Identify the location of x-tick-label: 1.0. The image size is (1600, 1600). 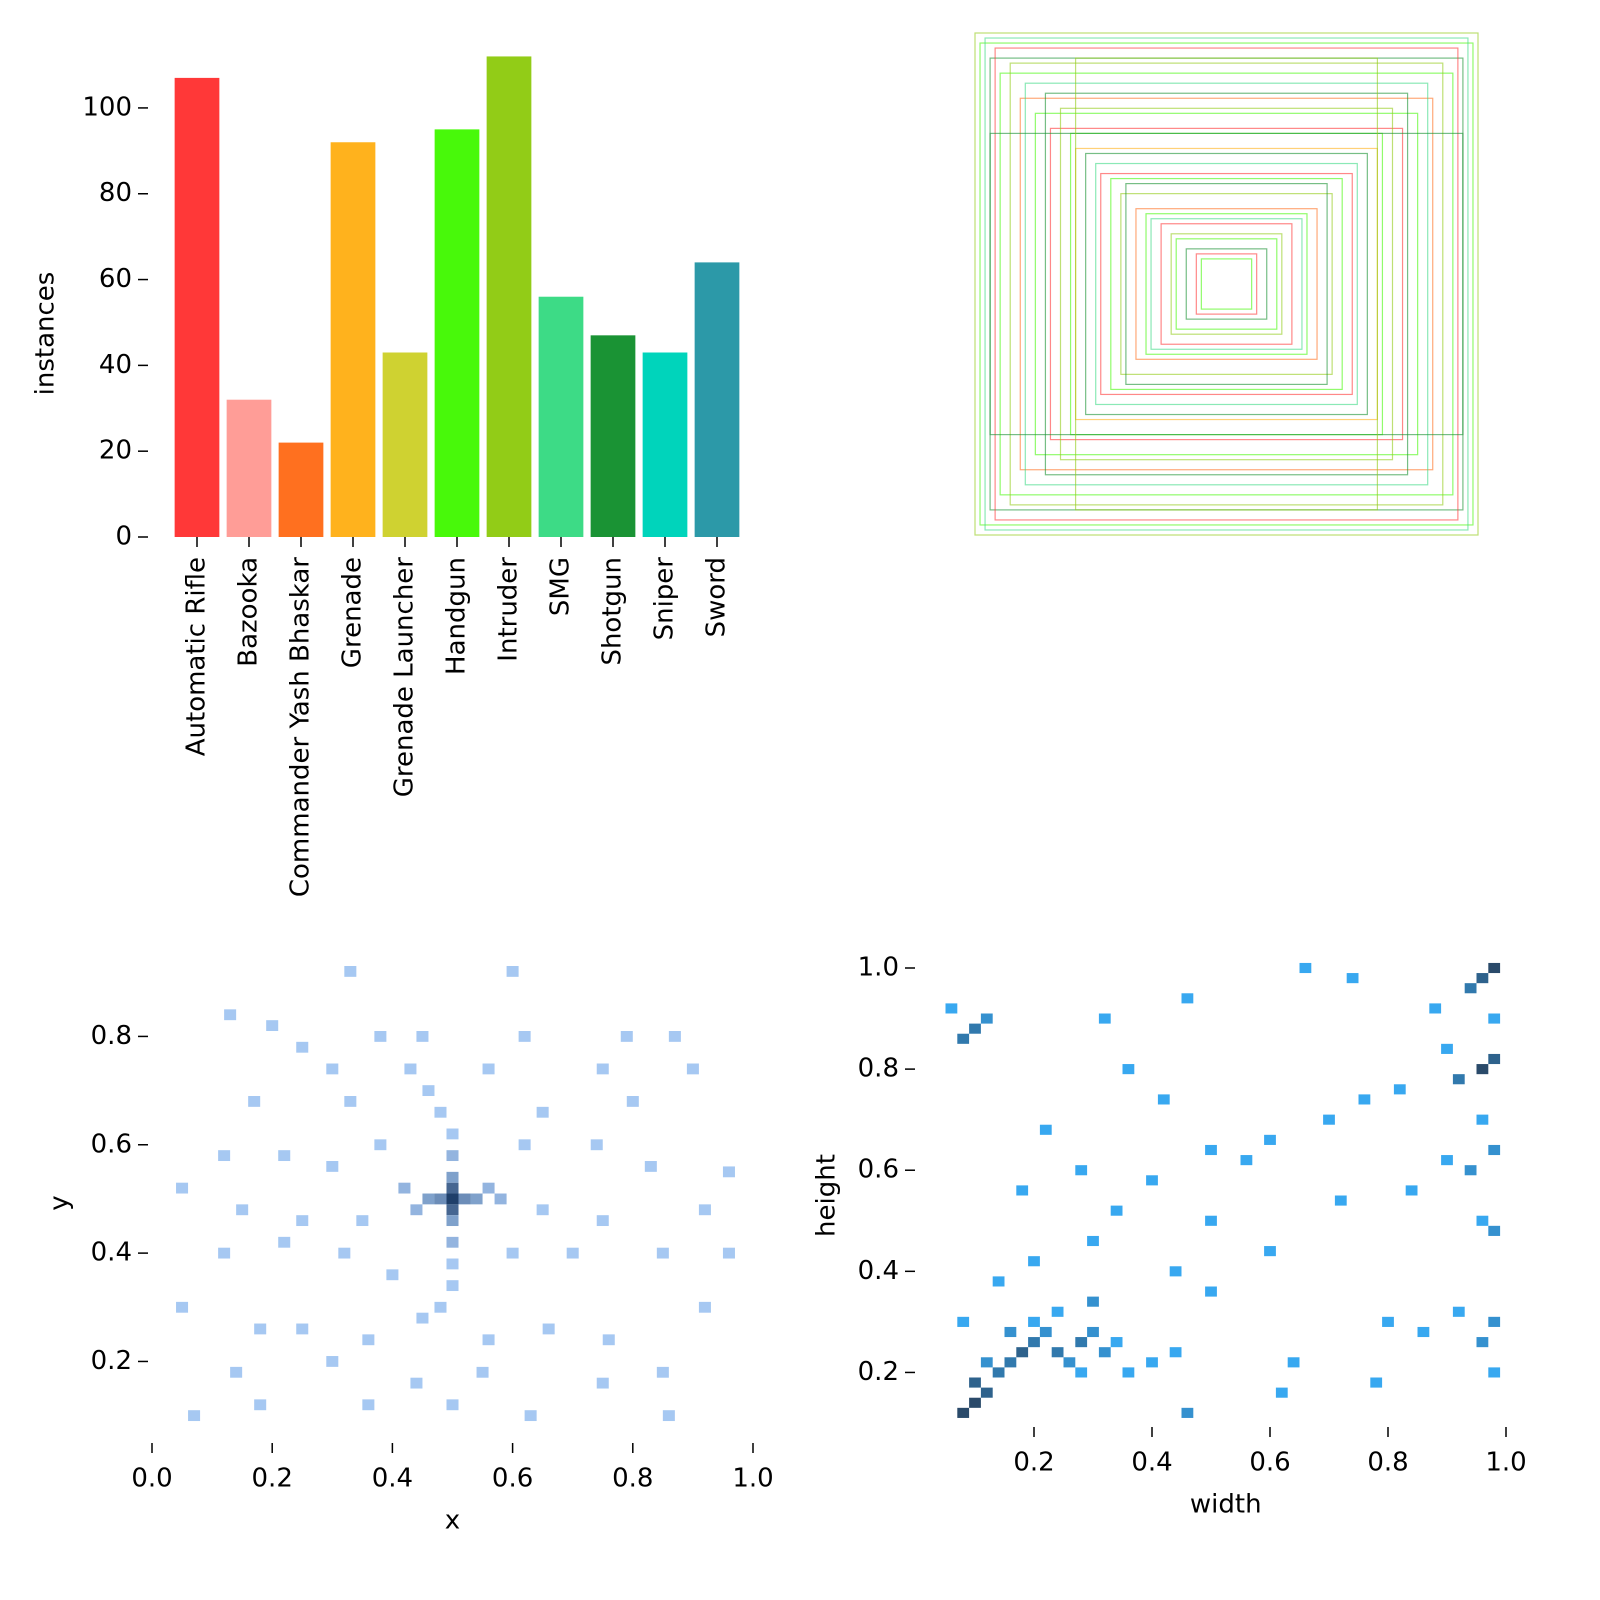
(1505, 1463).